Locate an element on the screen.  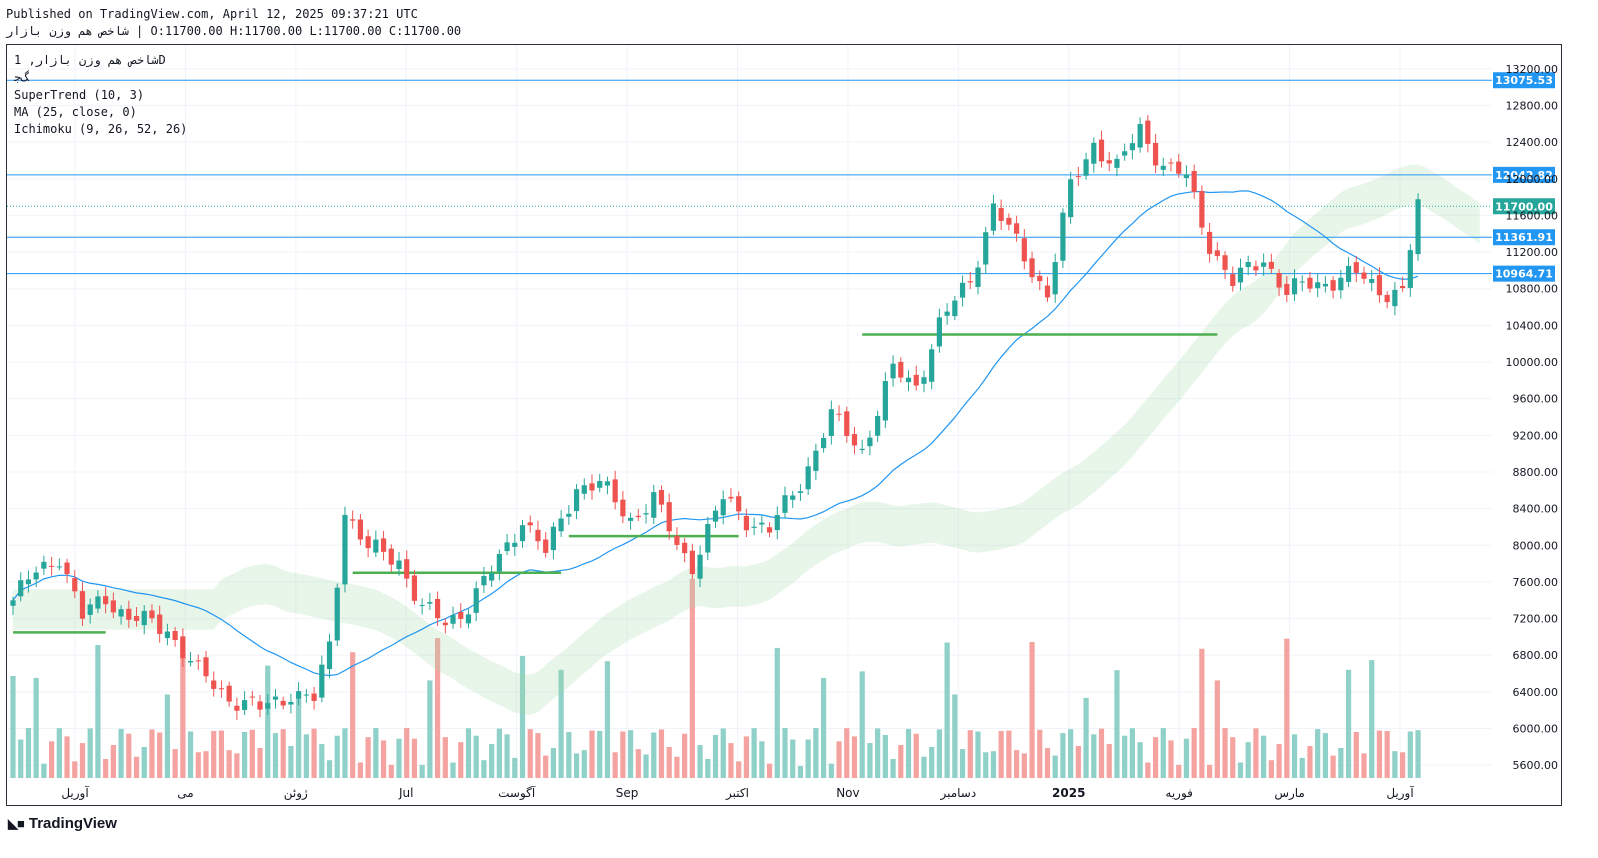
ma-legend: MA (25, close, 0) is located at coordinates (75, 112).